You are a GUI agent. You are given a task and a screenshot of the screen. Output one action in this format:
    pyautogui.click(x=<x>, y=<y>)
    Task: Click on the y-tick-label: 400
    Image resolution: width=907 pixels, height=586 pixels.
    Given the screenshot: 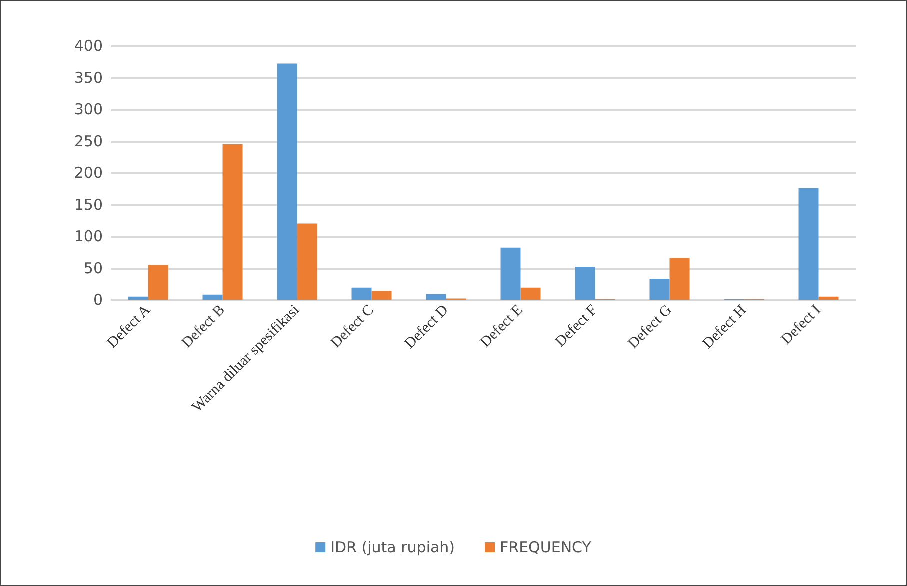 What is the action you would take?
    pyautogui.click(x=88, y=46)
    